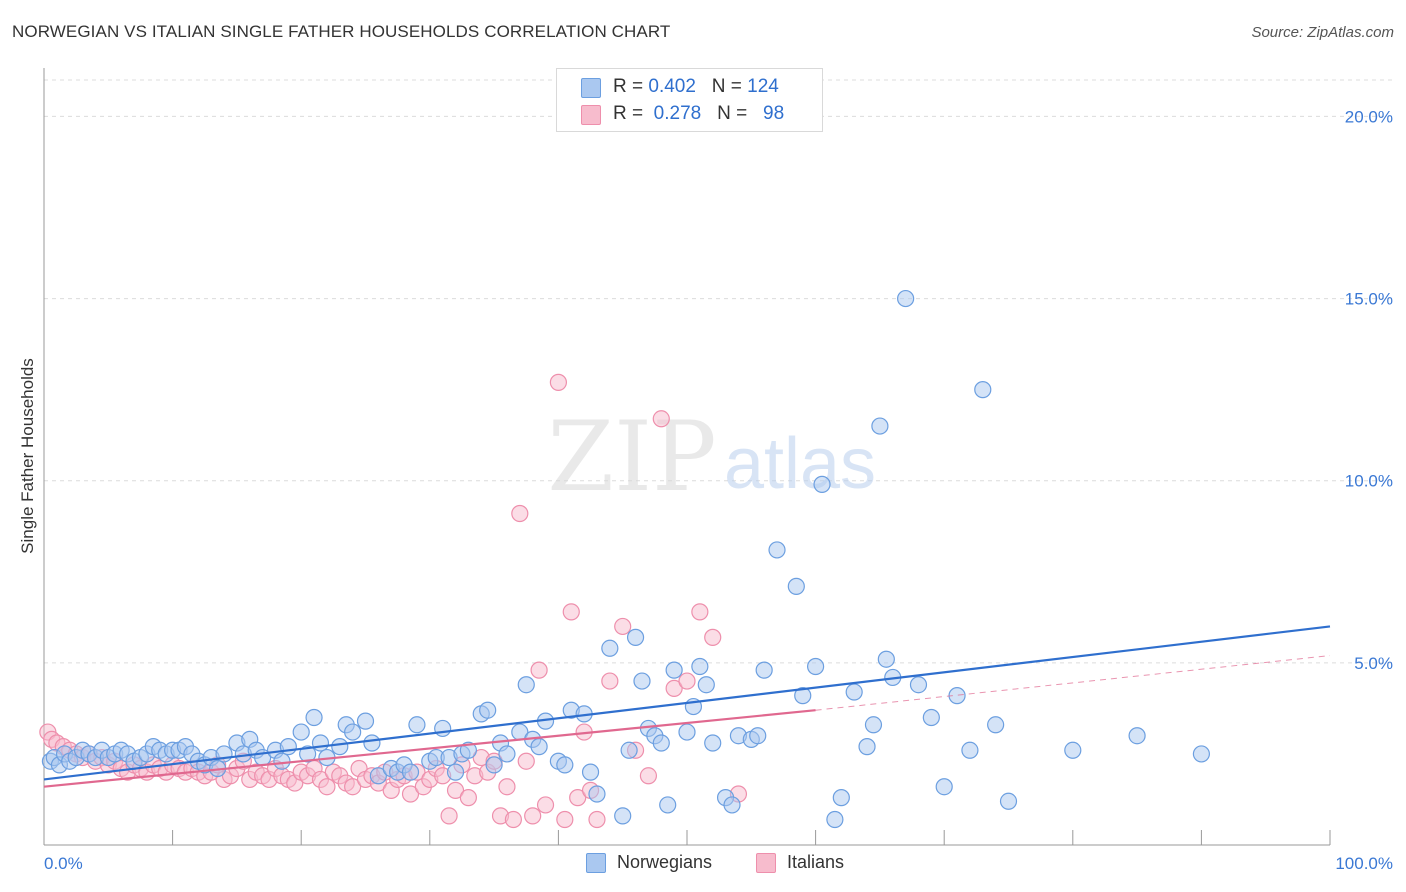 The height and width of the screenshot is (892, 1406). Describe the element at coordinates (816, 862) in the screenshot. I see `legend-label-italians: Italians` at that location.